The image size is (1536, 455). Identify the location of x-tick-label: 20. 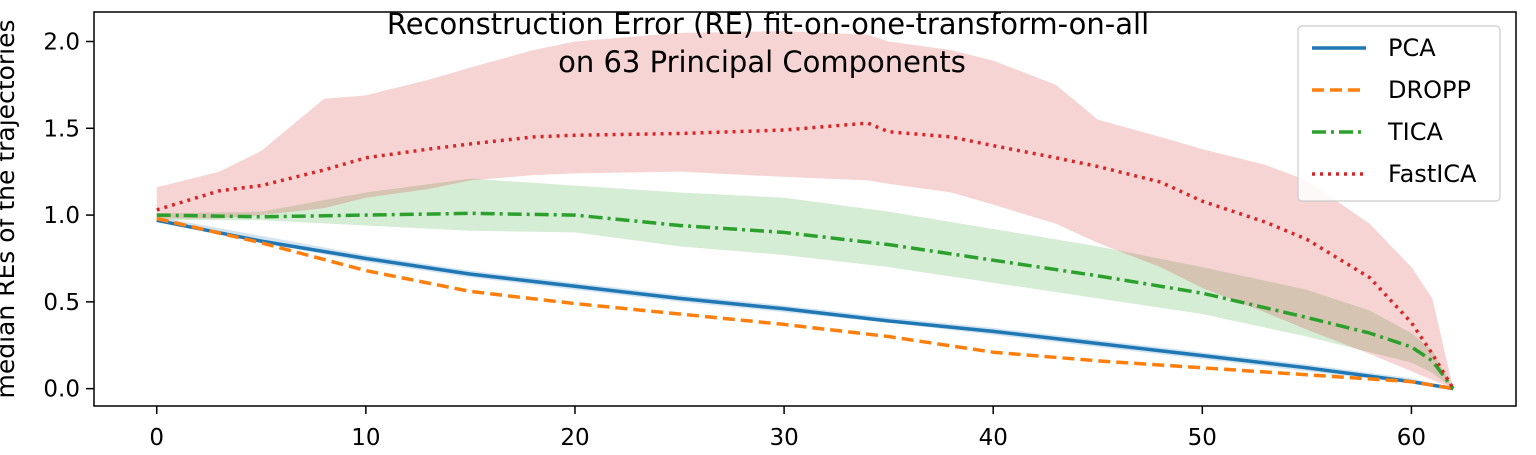
(574, 438).